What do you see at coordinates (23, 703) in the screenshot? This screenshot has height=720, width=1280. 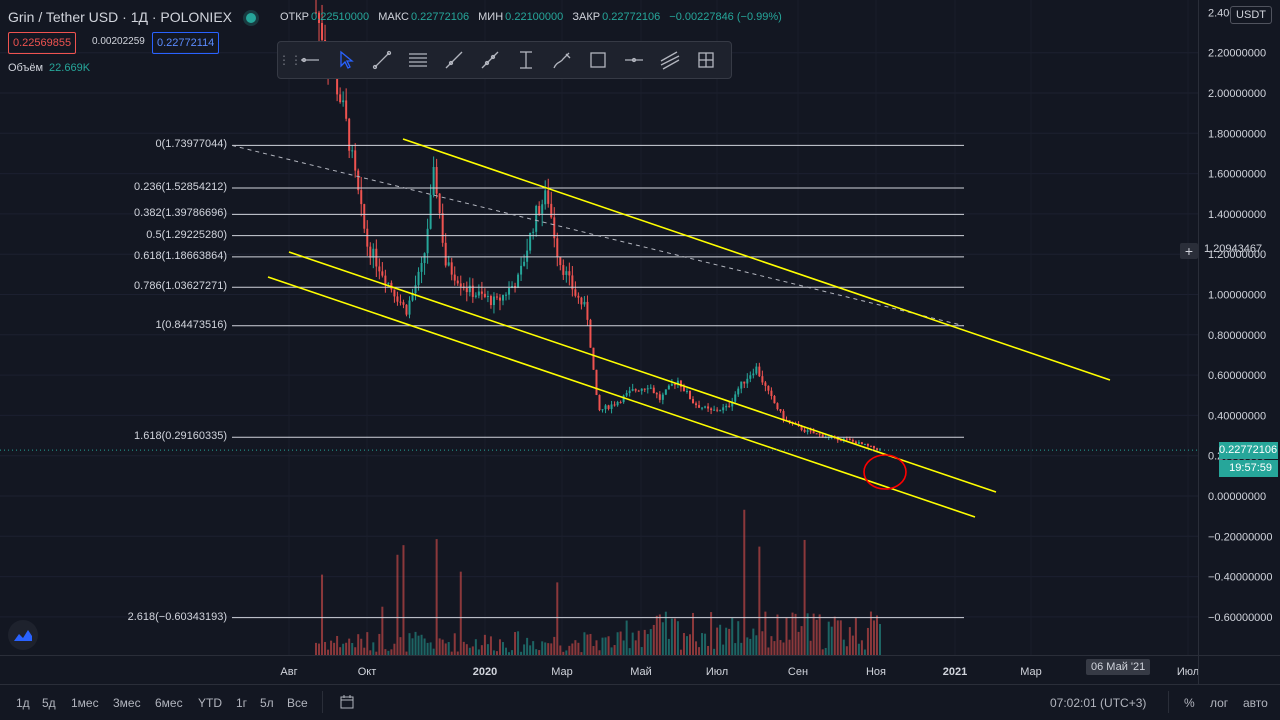 I see `timeframe-1d: 1д` at bounding box center [23, 703].